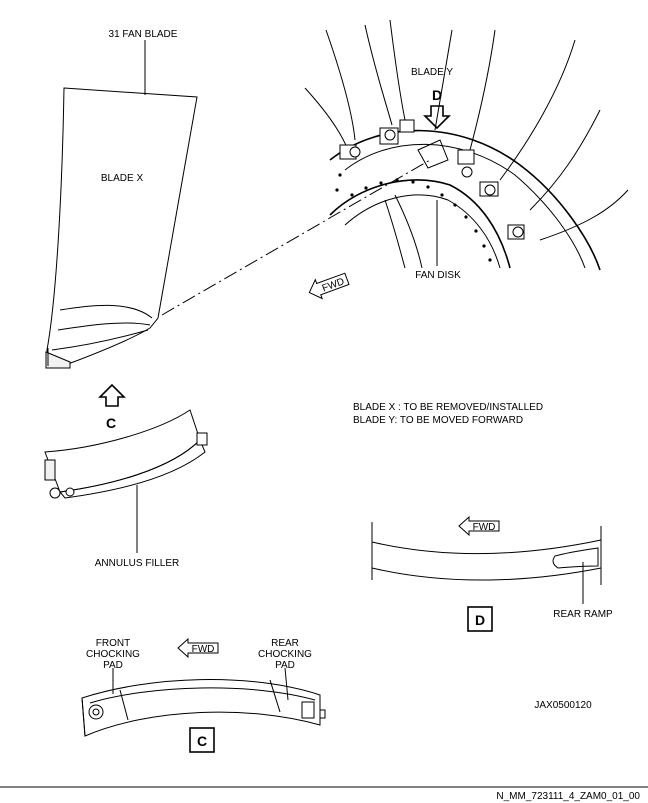  Describe the element at coordinates (203, 708) in the screenshot. I see `view-c-drawing` at that location.